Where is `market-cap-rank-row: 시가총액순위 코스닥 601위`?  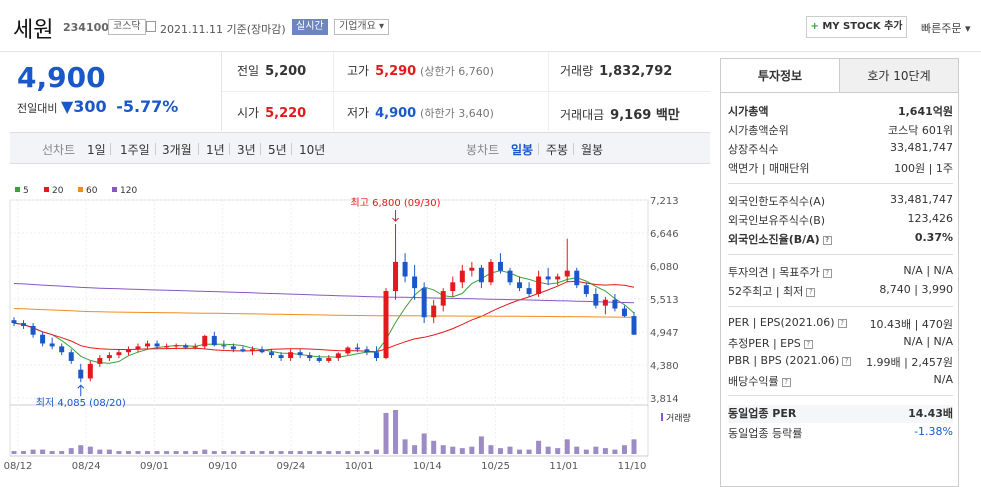 market-cap-rank-row: 시가총액순위 코스닥 601위 is located at coordinates (840, 130).